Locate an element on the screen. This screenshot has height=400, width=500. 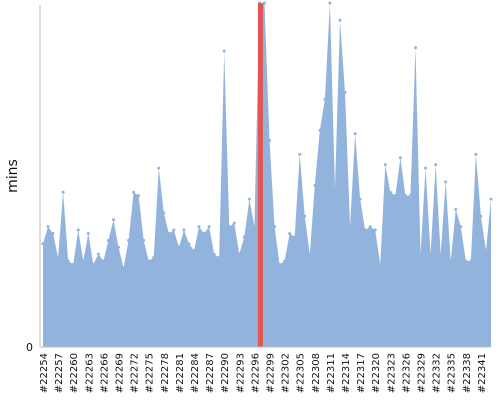
x-tick-label: #22293 is located at coordinates (240, 373).